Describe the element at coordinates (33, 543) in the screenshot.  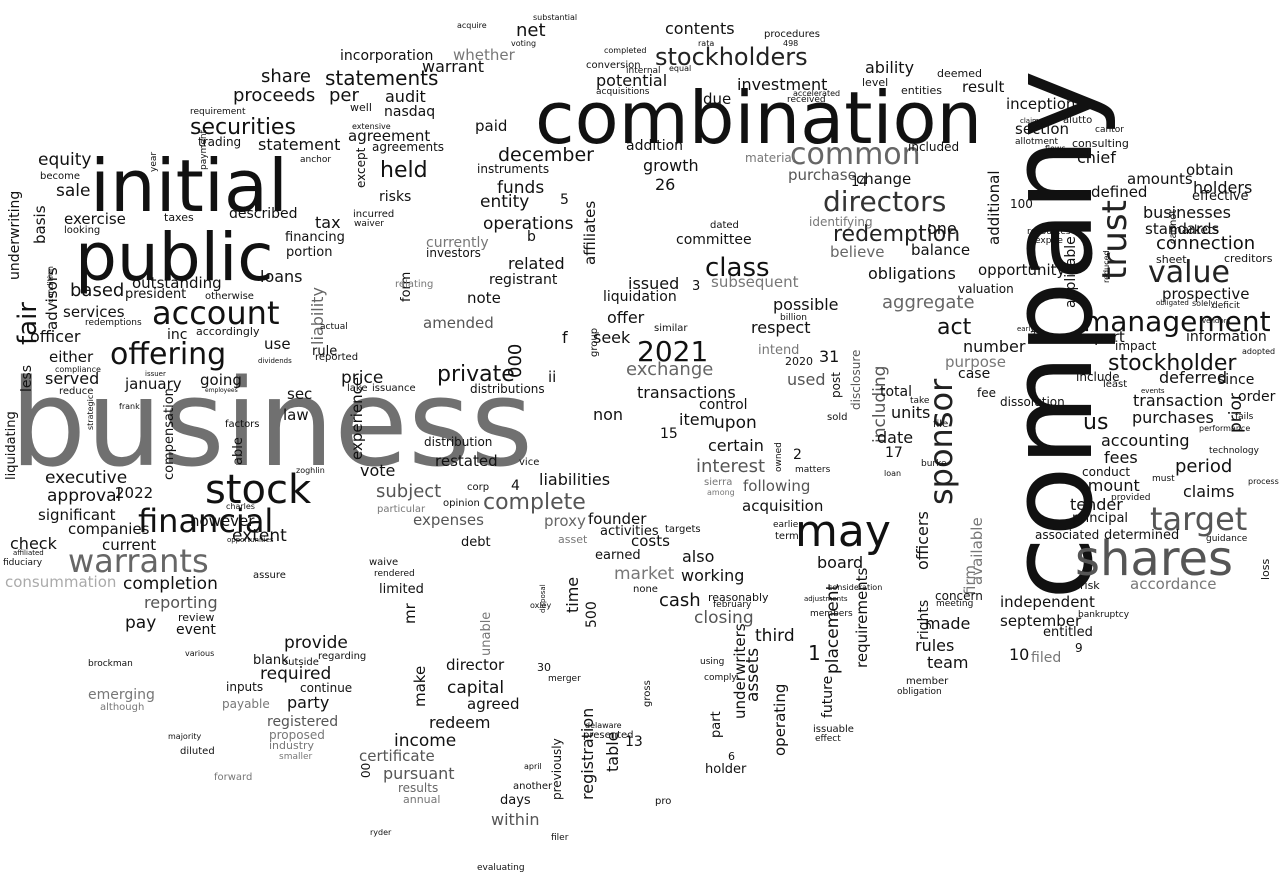
I see `word-check: check` at that location.